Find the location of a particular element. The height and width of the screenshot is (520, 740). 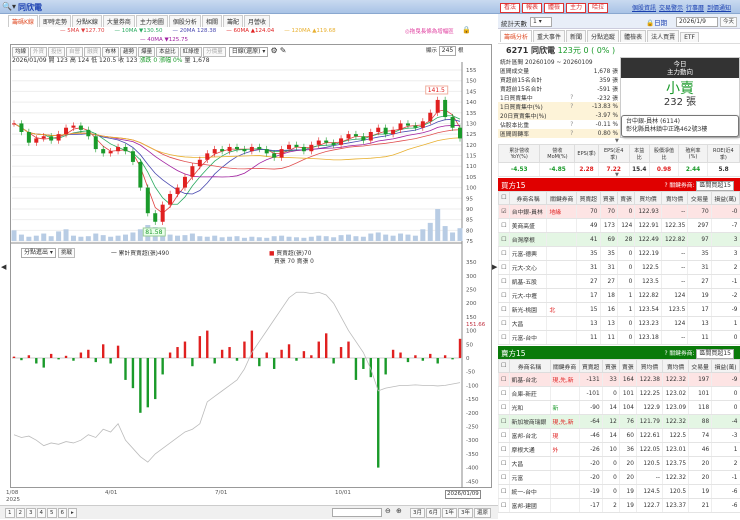

toolbar-button-10: 分價量 is located at coordinates (214, 52).